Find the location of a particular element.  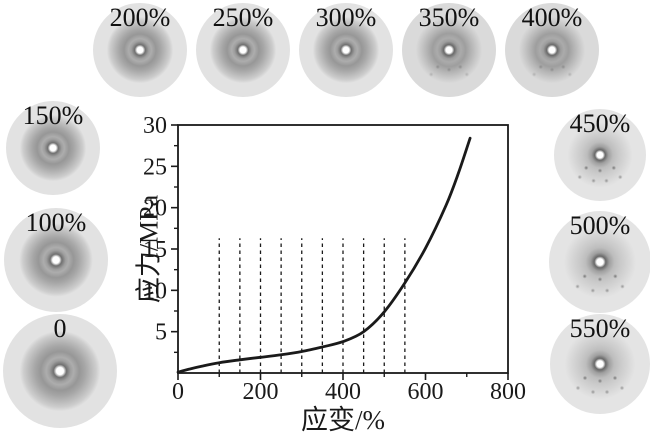

pattern-label-350: 350% is located at coordinates (449, 17).